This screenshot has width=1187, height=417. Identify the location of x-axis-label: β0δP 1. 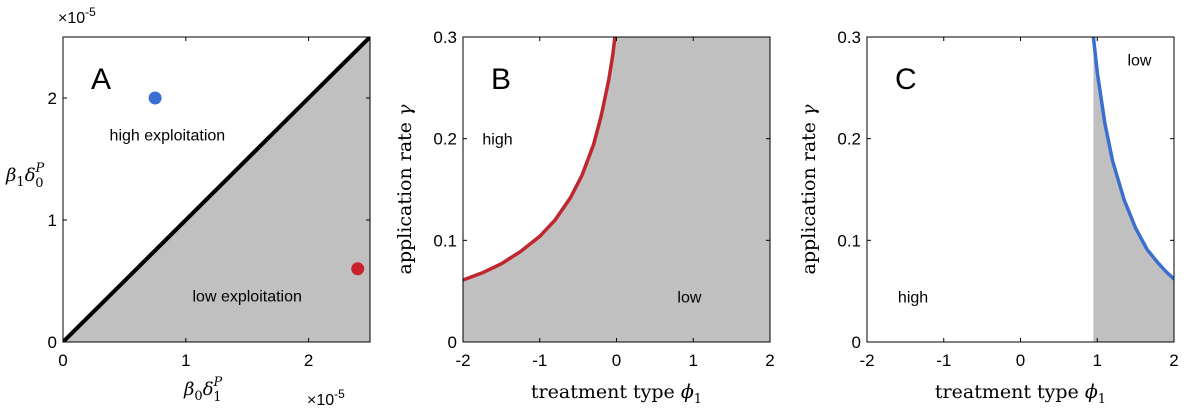
(203, 390).